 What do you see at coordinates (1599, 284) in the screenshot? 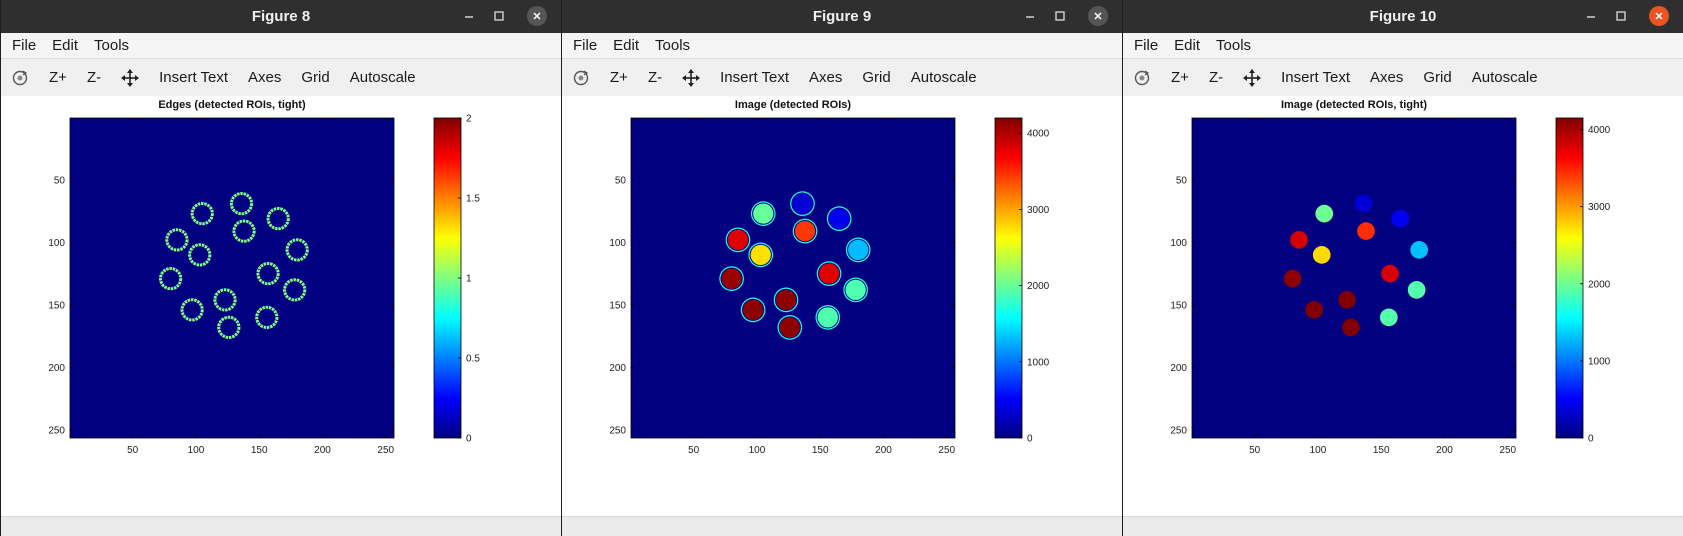
I see `colorbar-tick-label: 2000` at bounding box center [1599, 284].